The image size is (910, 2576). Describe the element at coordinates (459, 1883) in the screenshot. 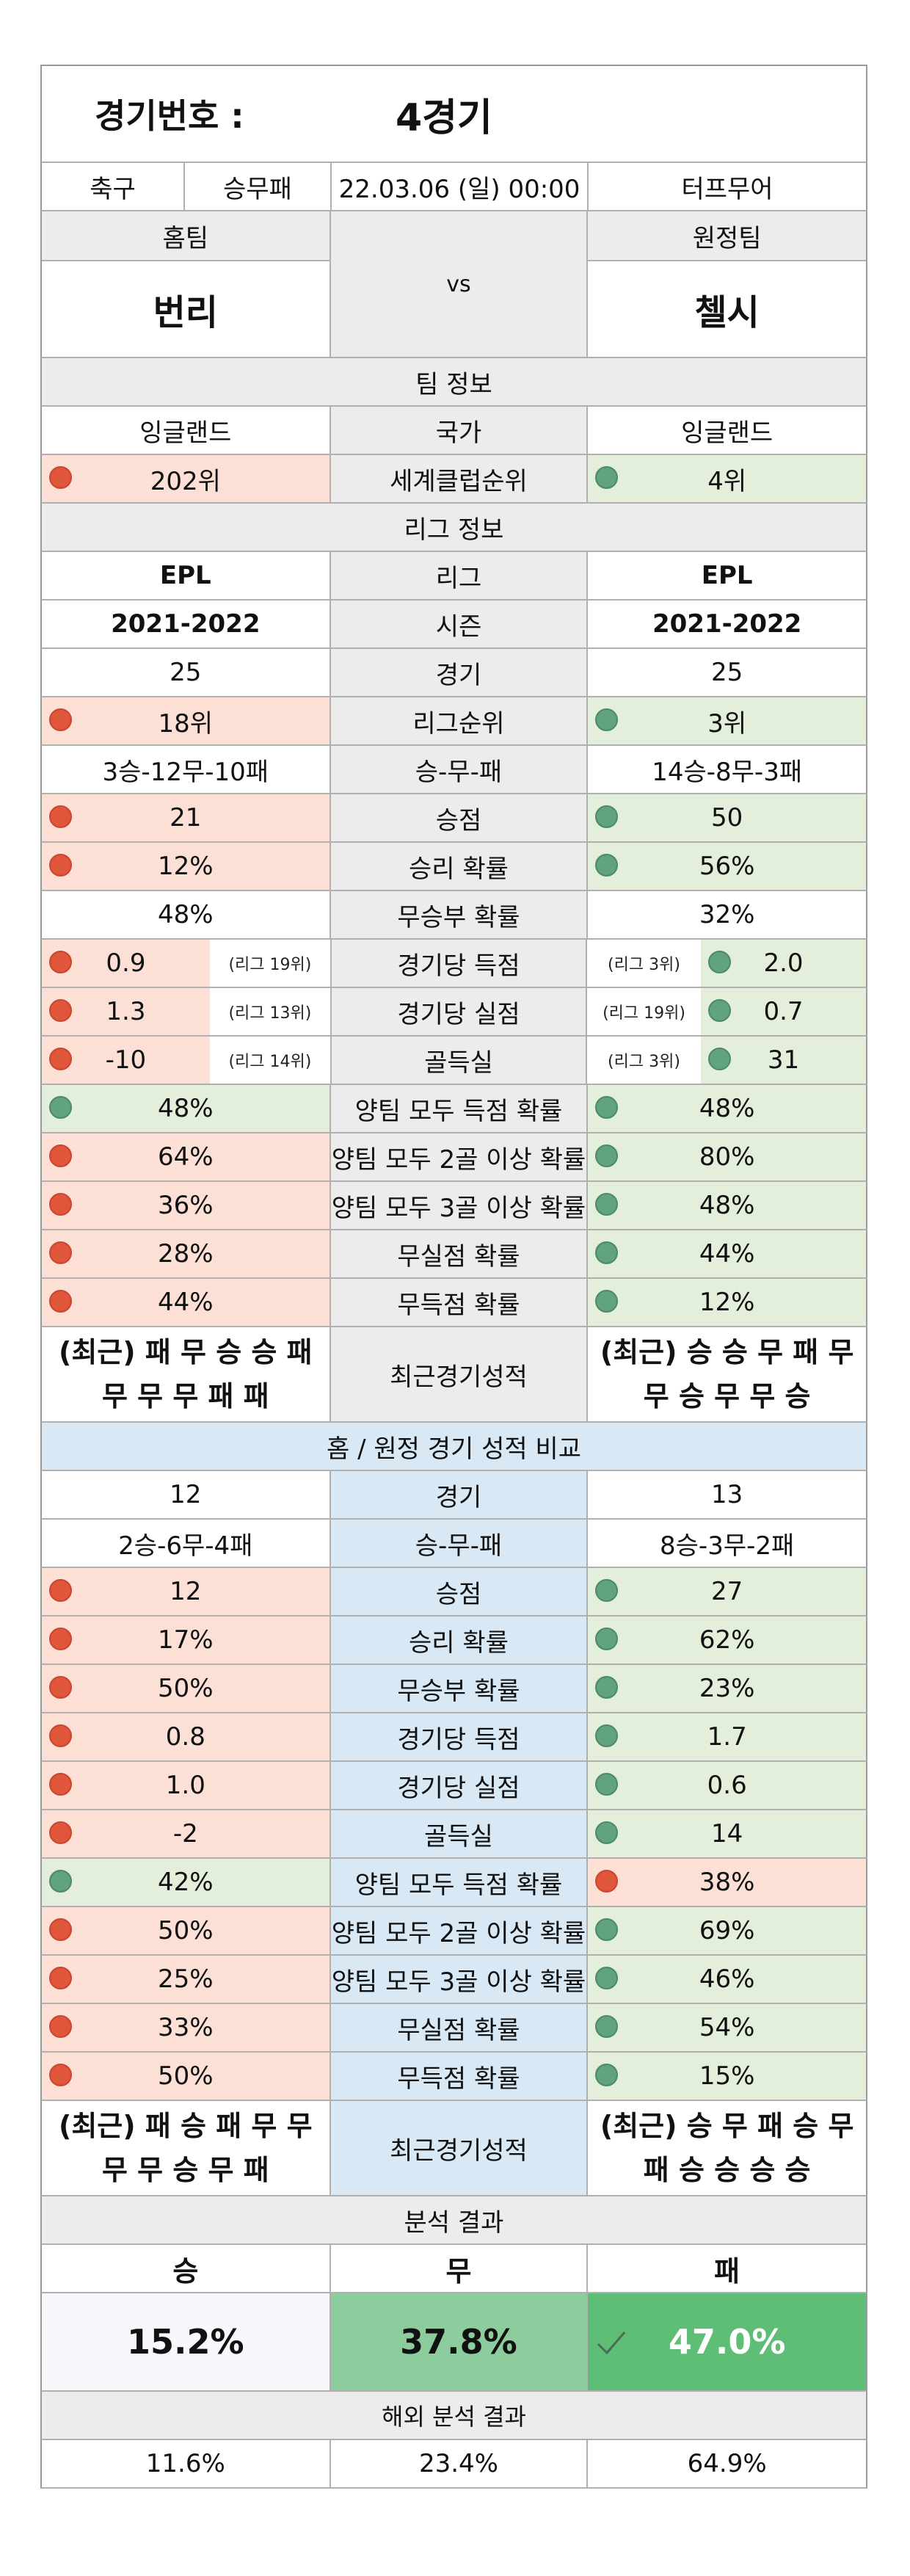

I see `stat-label: 양팀 모두 득점 확률` at that location.